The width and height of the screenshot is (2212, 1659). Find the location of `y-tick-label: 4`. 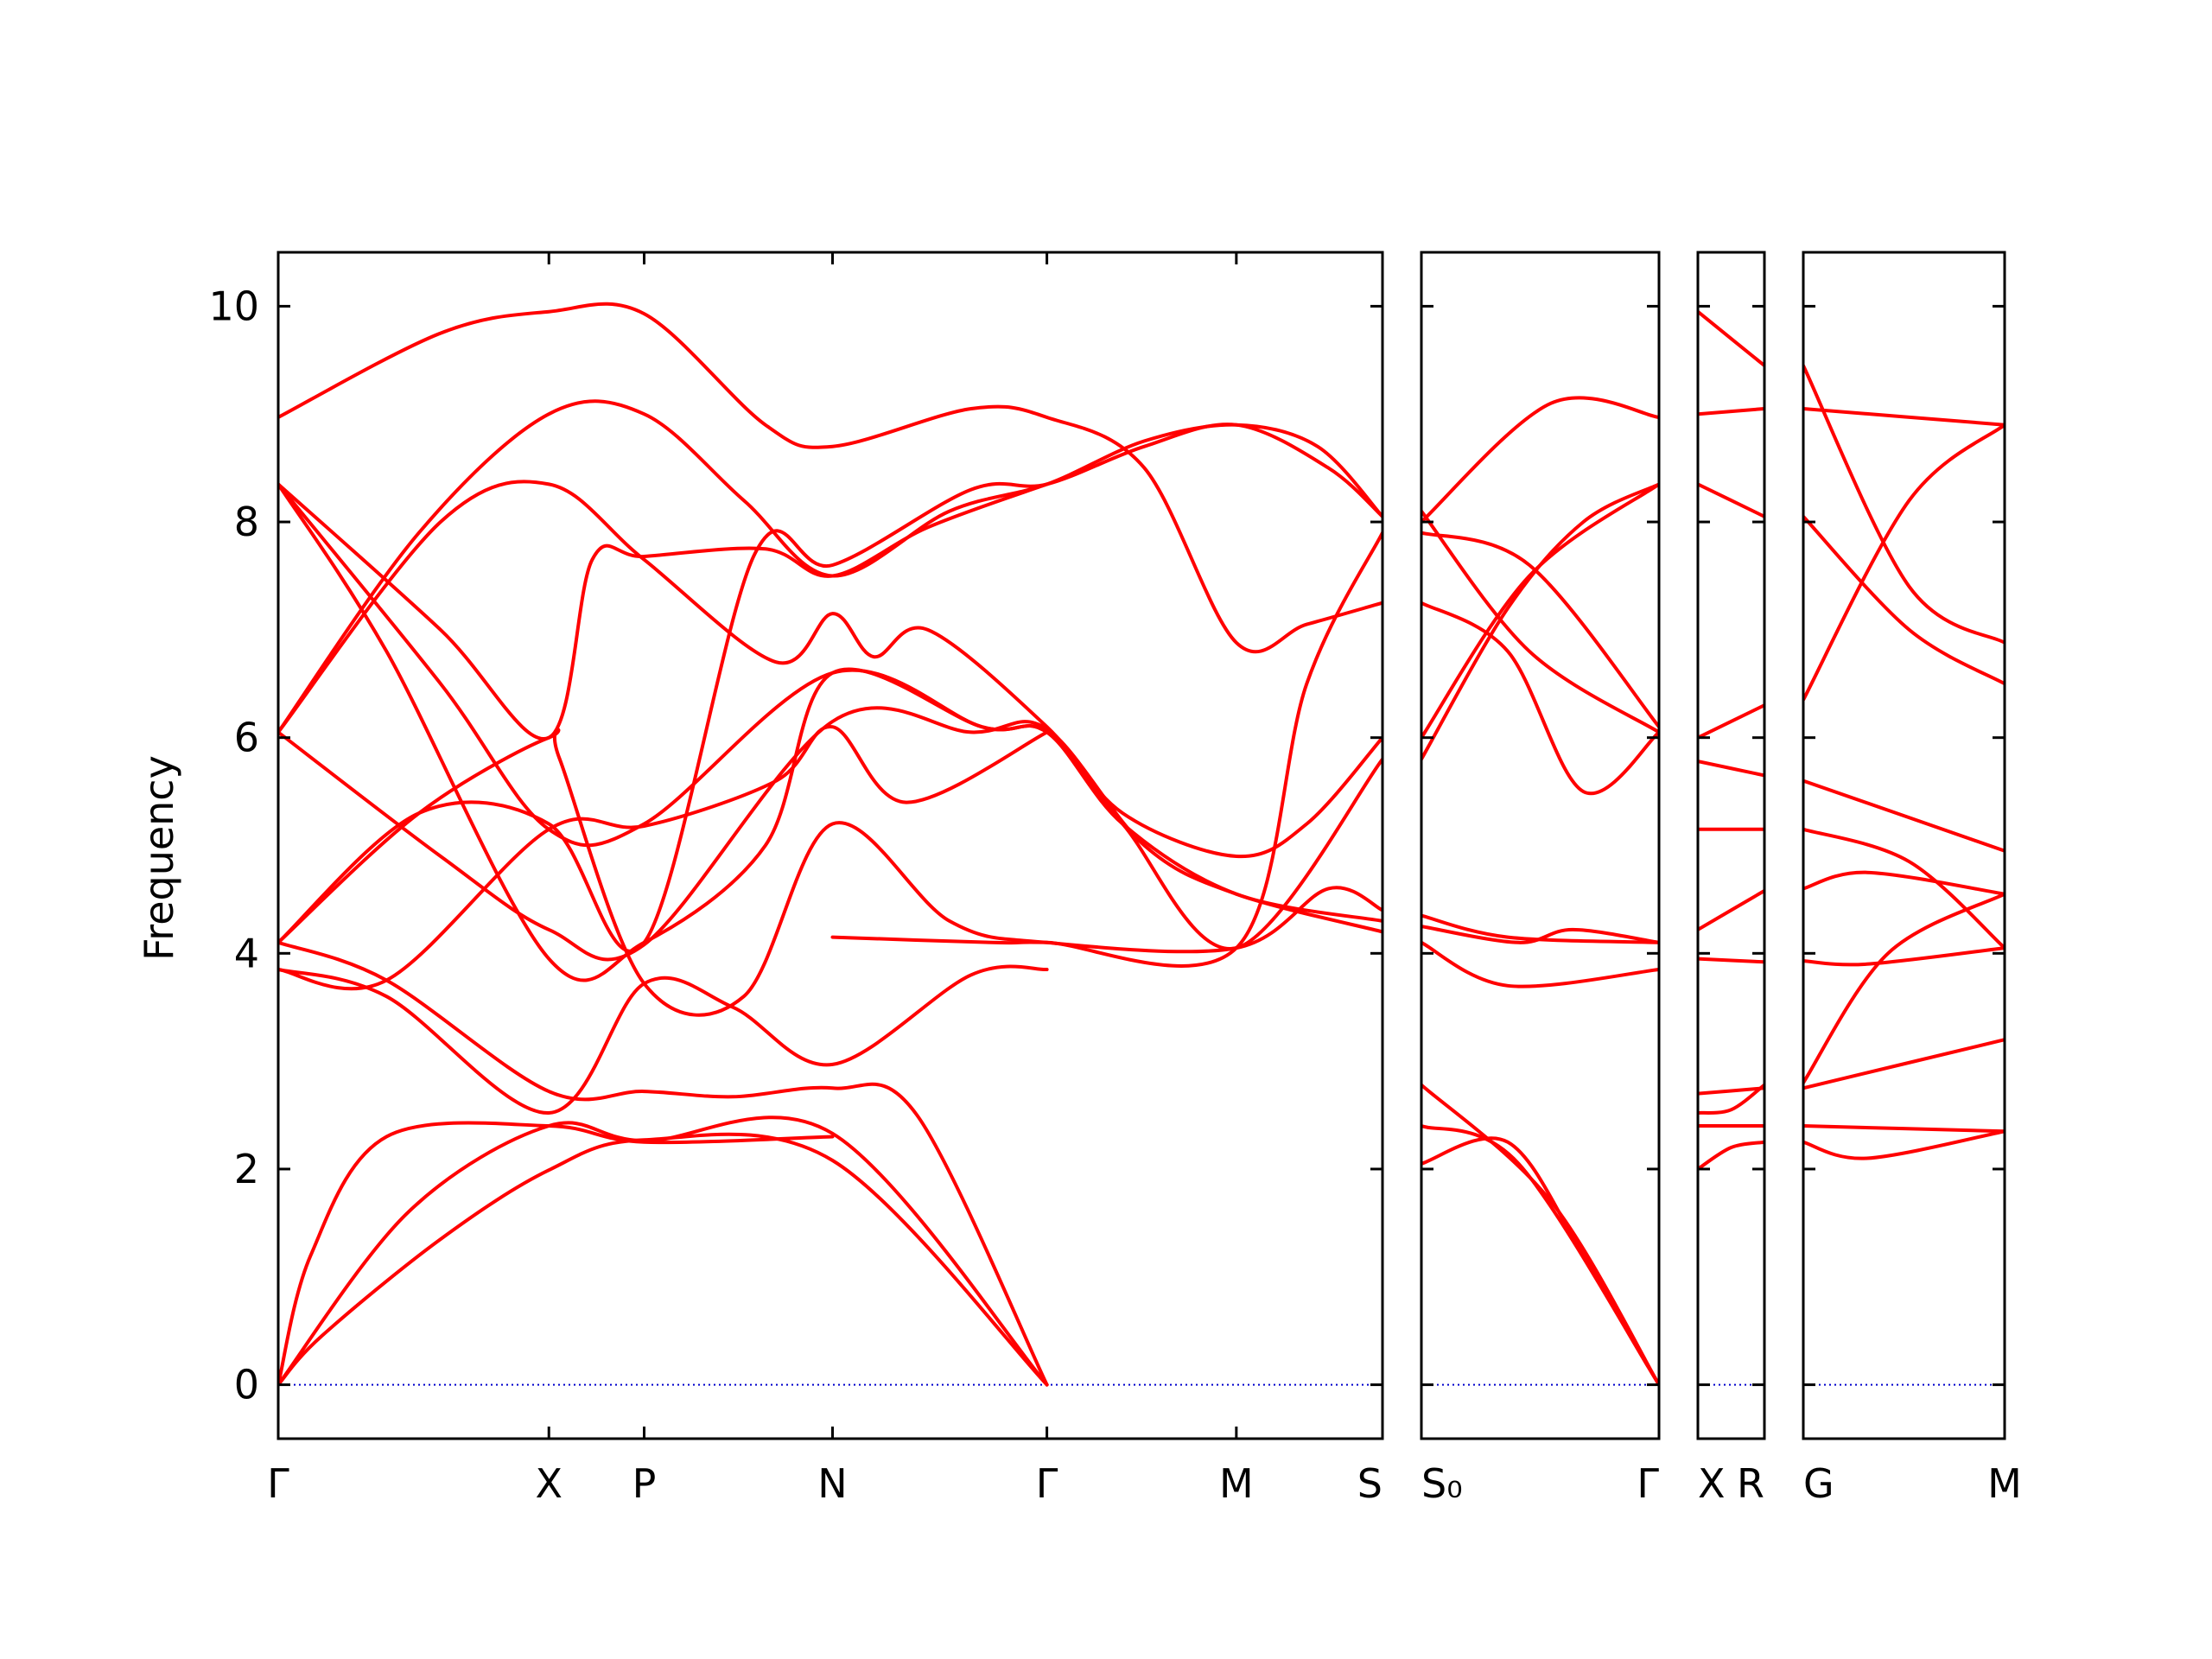

y-tick-label: 4 is located at coordinates (246, 953).